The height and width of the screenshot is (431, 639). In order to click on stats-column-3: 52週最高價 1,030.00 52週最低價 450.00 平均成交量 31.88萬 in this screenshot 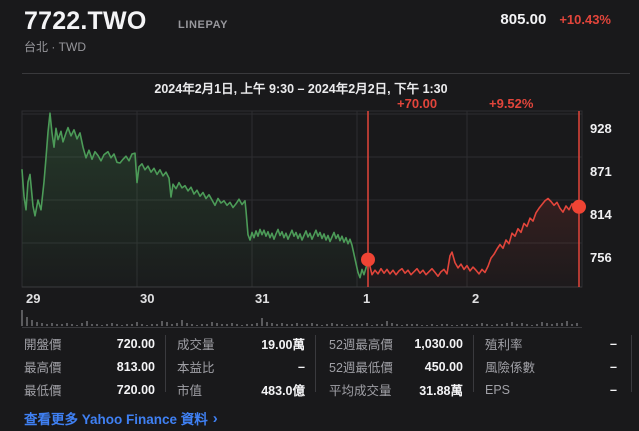, I will do `click(396, 366)`.